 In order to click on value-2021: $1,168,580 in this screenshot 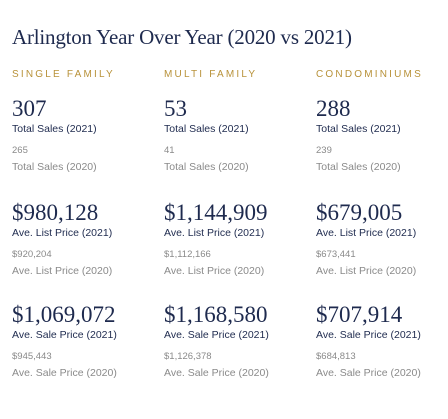, I will do `click(216, 314)`.